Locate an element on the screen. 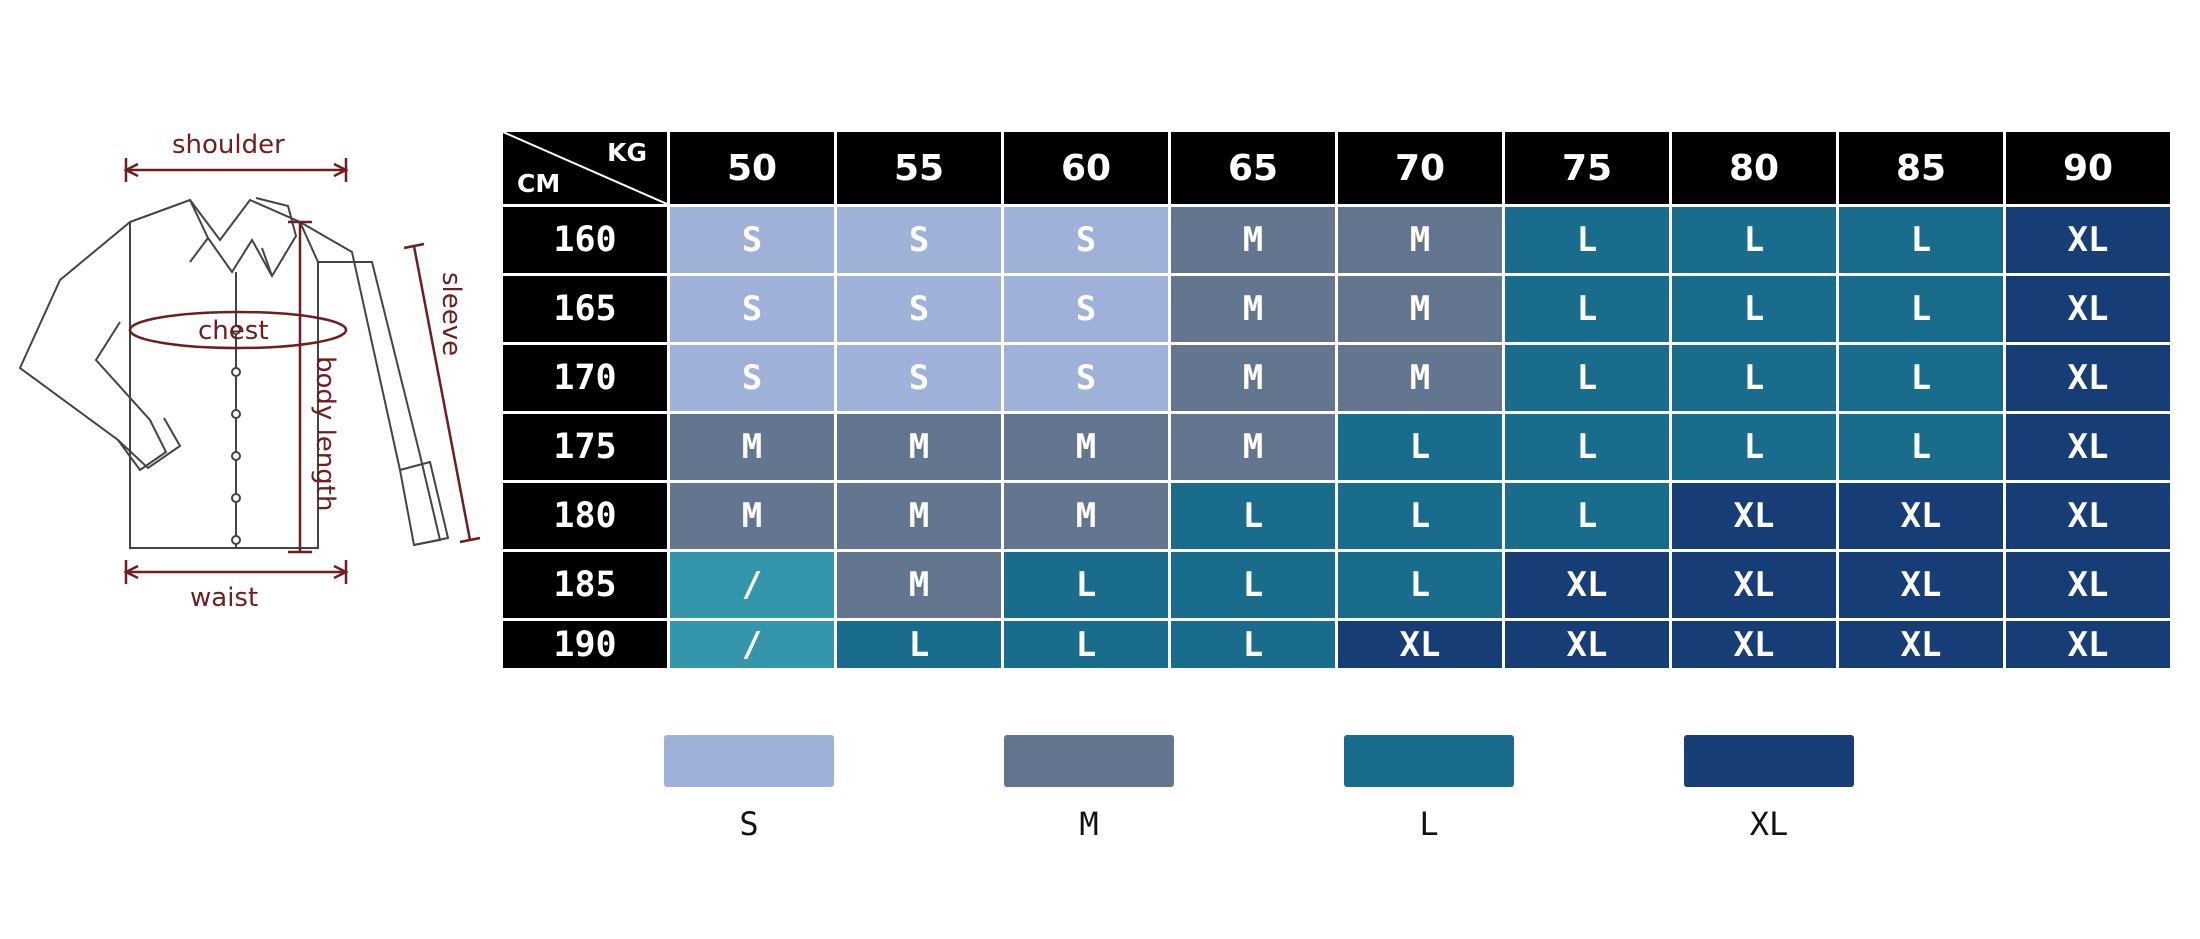  table-corner: KG CM is located at coordinates (585, 168).